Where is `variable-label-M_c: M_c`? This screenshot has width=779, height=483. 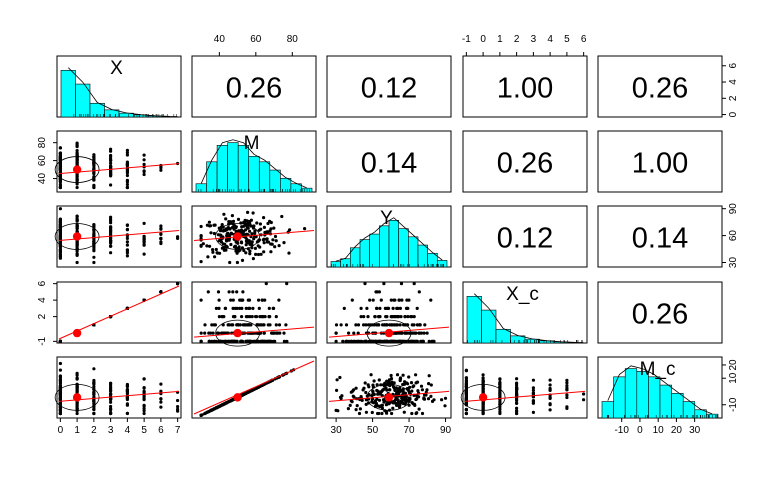
variable-label-M_c: M_c is located at coordinates (658, 369).